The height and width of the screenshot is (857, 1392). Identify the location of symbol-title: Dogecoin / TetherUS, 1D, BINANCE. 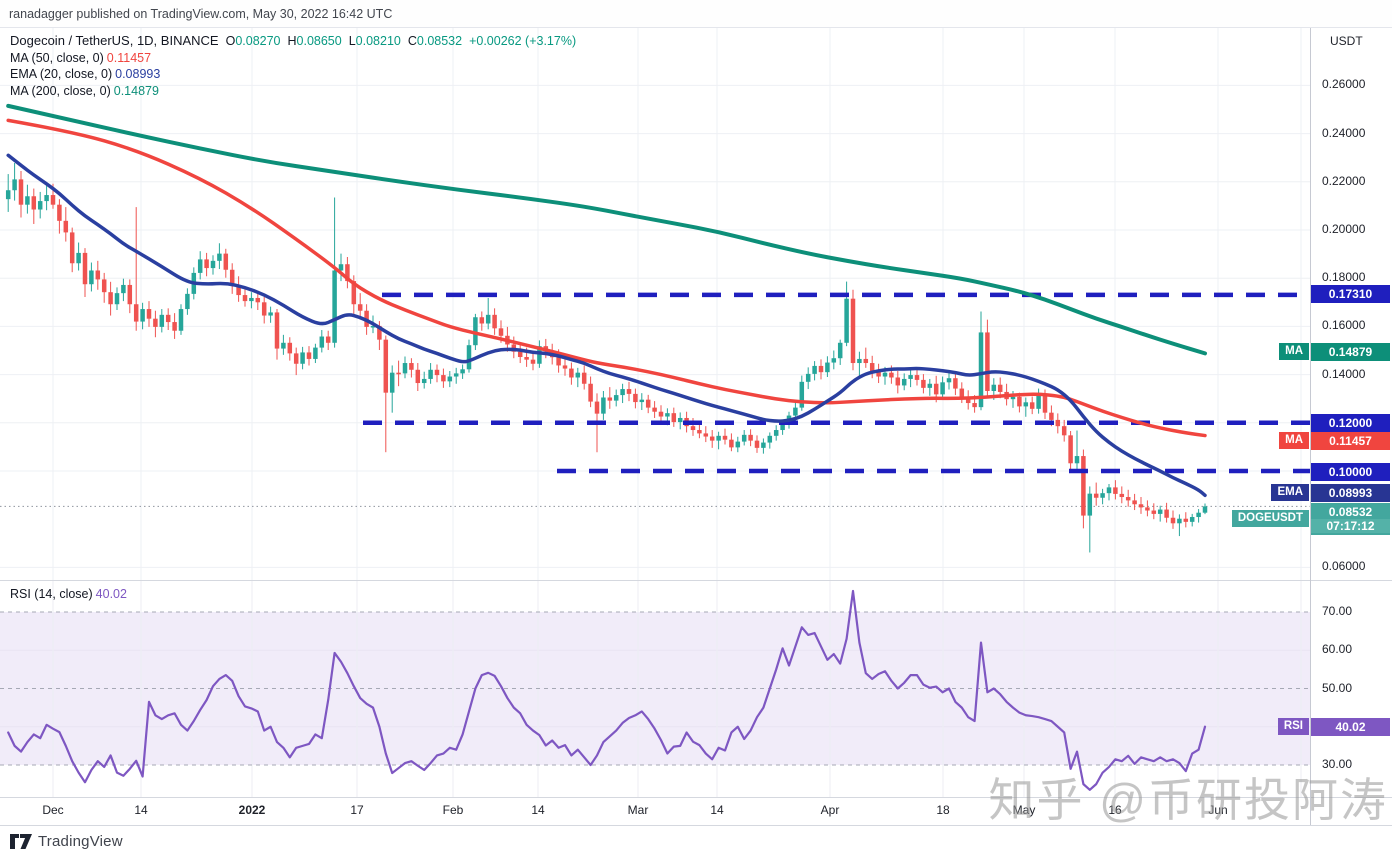
(114, 40).